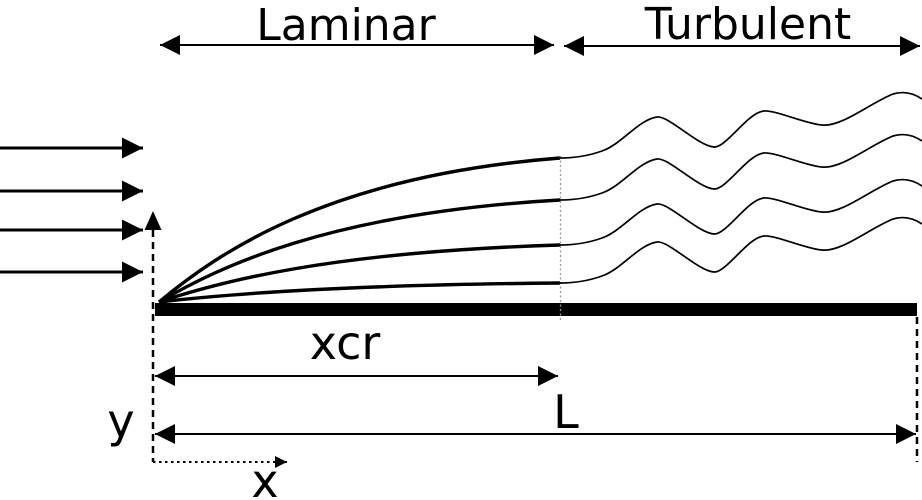 This screenshot has height=500, width=922. I want to click on x-axis-label: x, so click(264, 477).